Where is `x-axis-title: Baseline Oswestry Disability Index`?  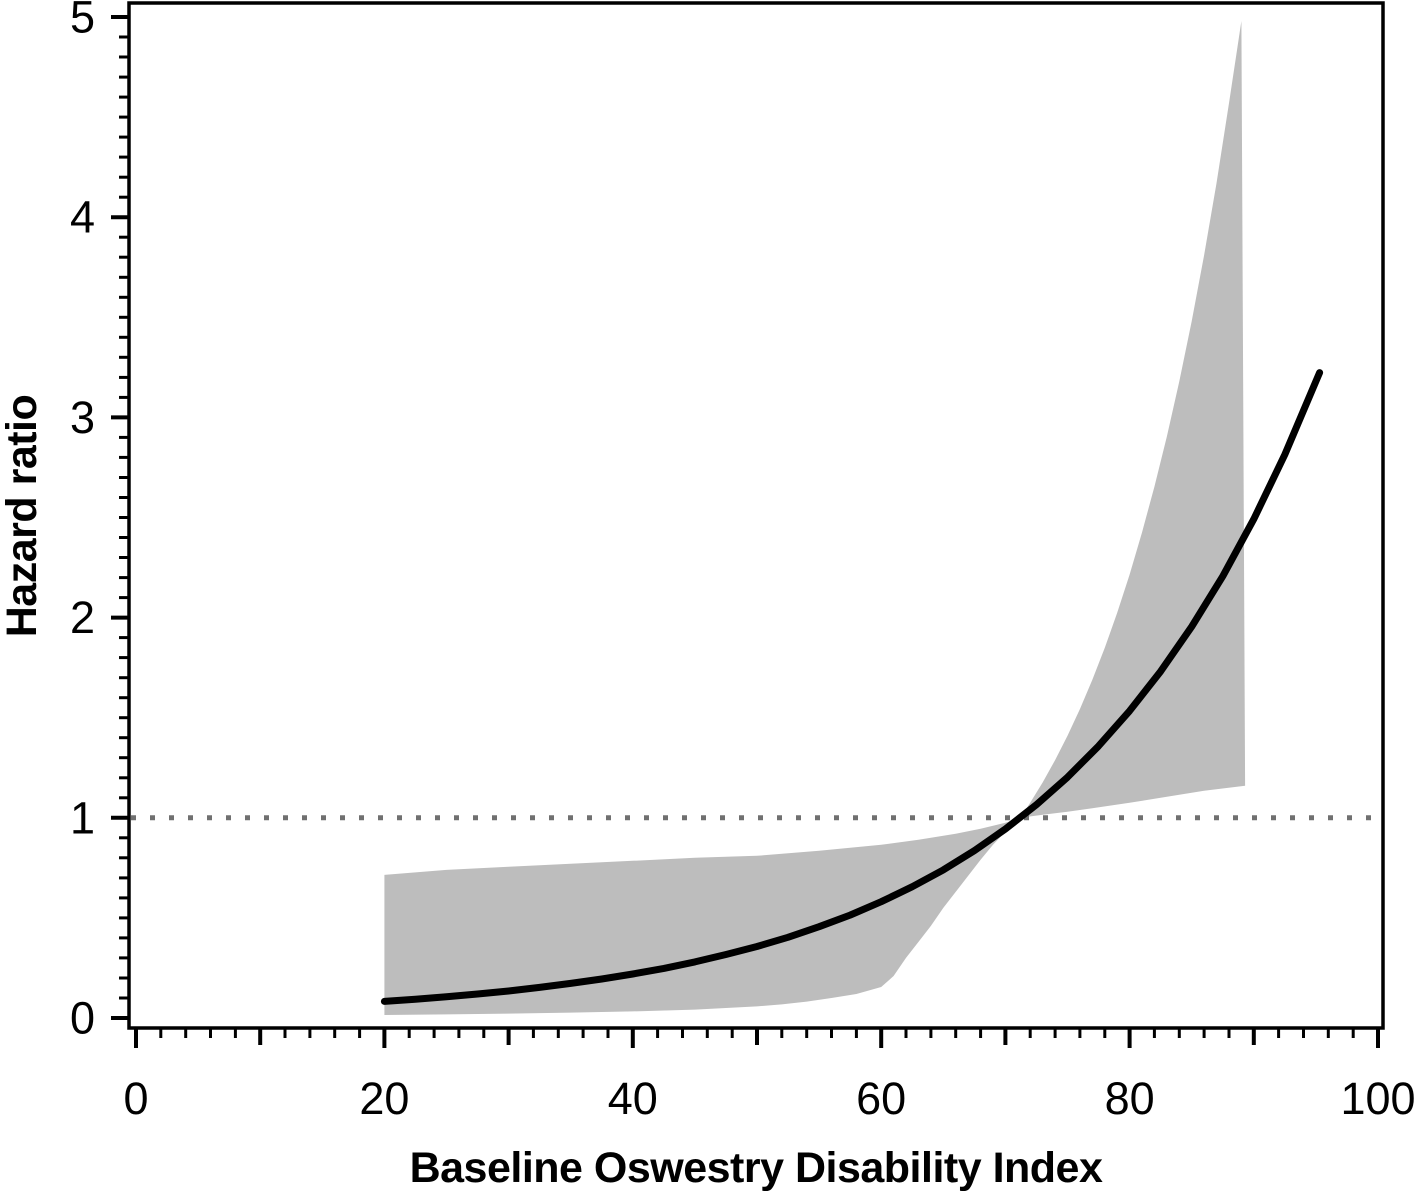 x-axis-title: Baseline Oswestry Disability Index is located at coordinates (756, 1168).